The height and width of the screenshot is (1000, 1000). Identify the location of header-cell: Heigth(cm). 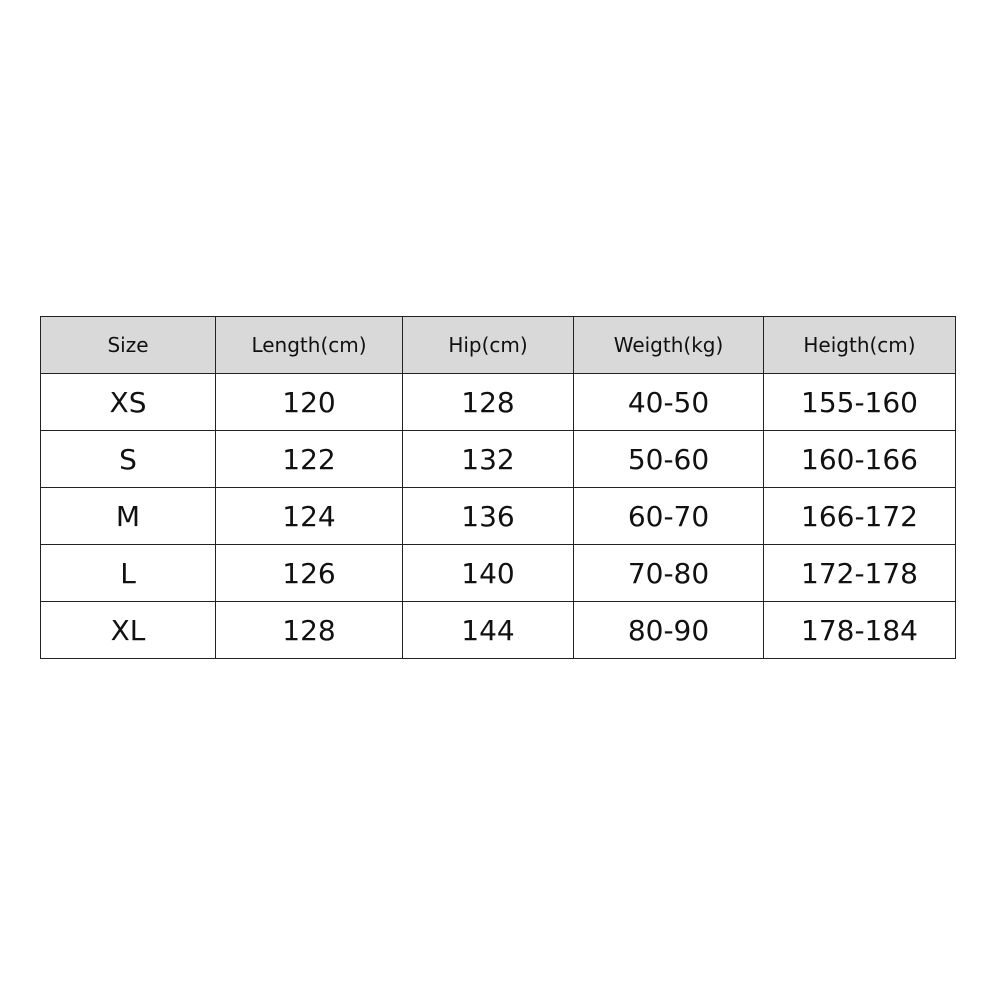
(859, 345).